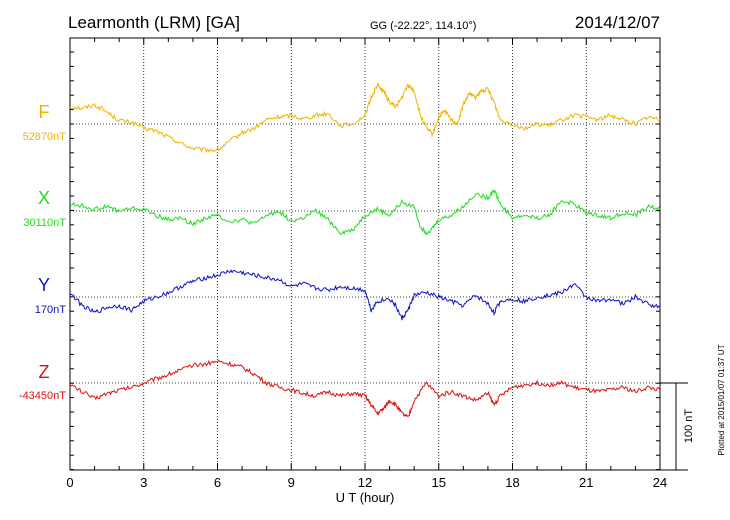  I want to click on x-tick-label: 12, so click(365, 482).